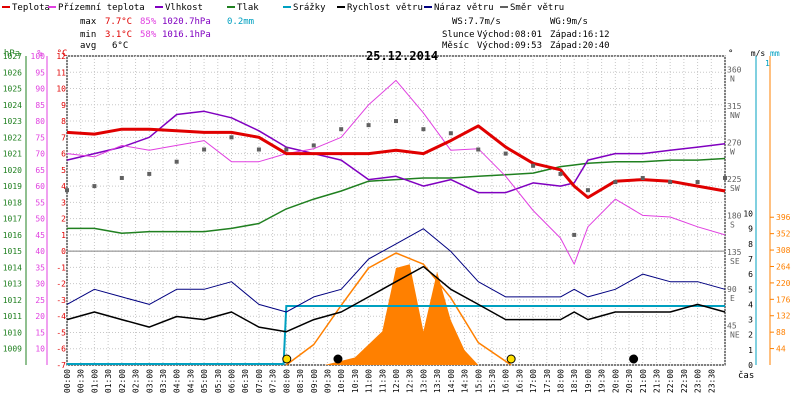  I want to click on series-rain, so click(396, 335).